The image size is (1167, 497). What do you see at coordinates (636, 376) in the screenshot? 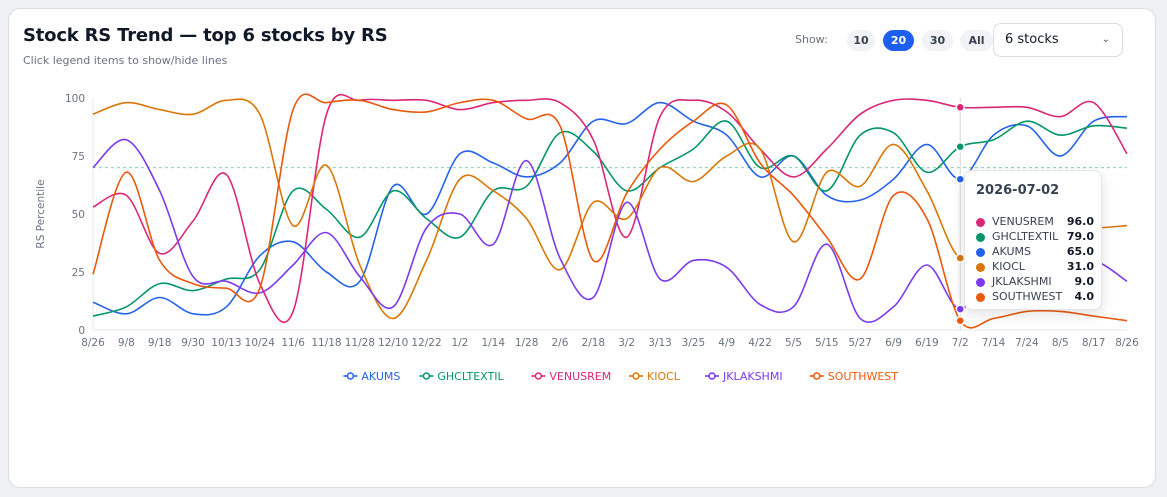
I see `legend-marker-kiocl` at bounding box center [636, 376].